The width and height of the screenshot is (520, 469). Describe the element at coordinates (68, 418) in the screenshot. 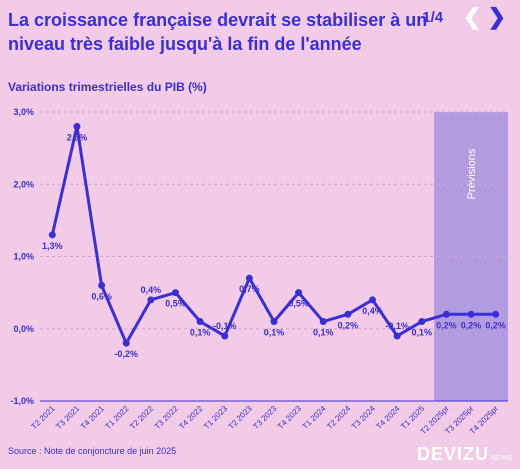

I see `x-tick-label: T3 2021` at that location.